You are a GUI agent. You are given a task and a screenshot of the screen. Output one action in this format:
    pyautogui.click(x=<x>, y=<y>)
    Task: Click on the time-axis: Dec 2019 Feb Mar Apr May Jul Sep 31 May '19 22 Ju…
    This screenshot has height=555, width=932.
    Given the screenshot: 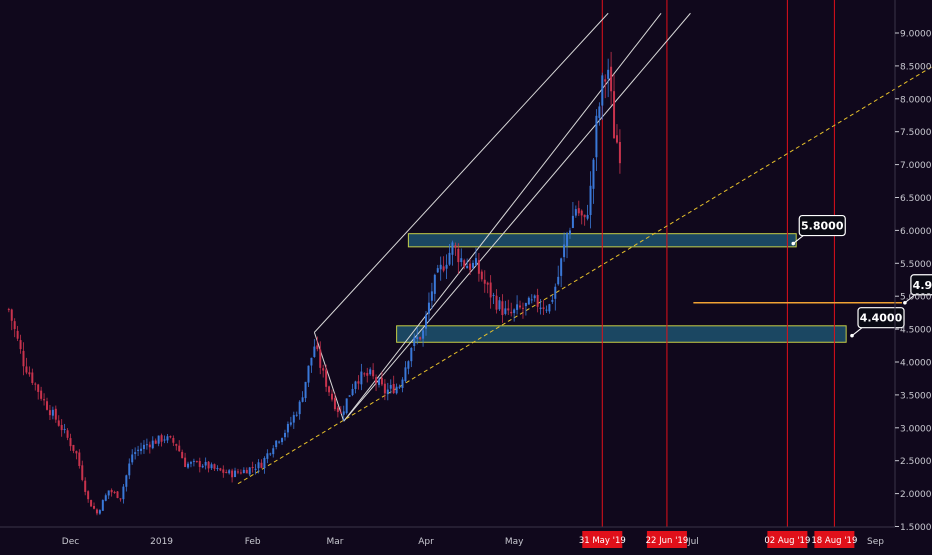 What is the action you would take?
    pyautogui.click(x=447, y=537)
    